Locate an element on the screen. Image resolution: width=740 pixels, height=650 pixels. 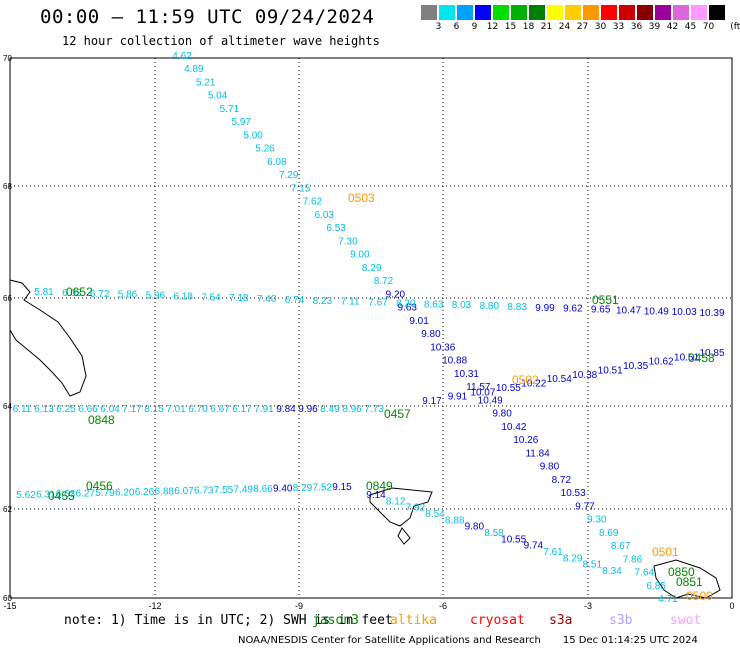
swh-value: 7.62 is located at coordinates (313, 202).